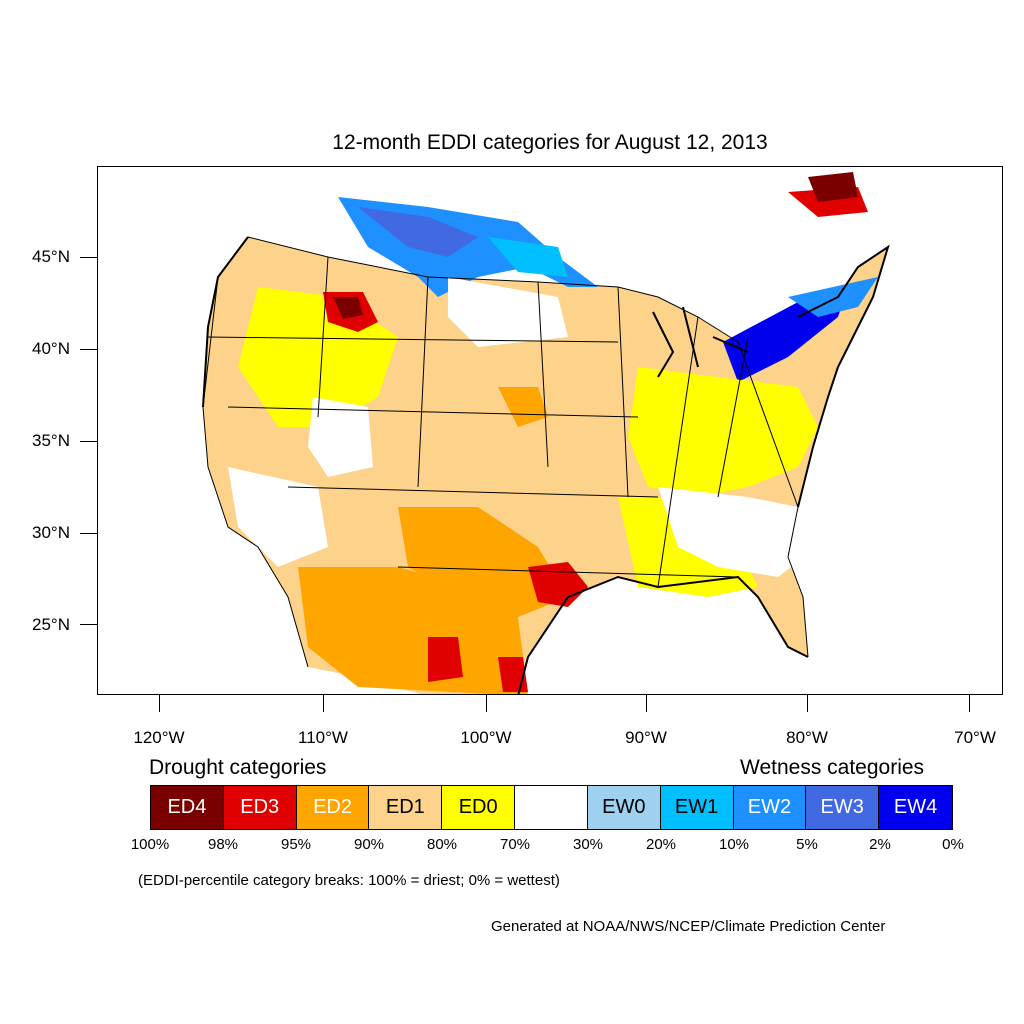 The height and width of the screenshot is (1024, 1024). Describe the element at coordinates (624, 807) in the screenshot. I see `legend-swatch-ew0: EW0` at that location.